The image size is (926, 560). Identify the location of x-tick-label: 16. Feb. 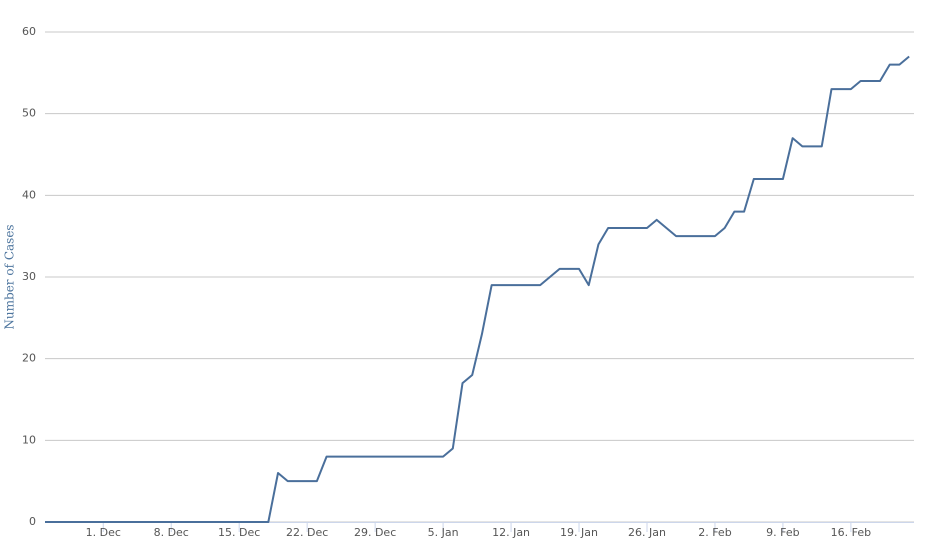
(851, 532).